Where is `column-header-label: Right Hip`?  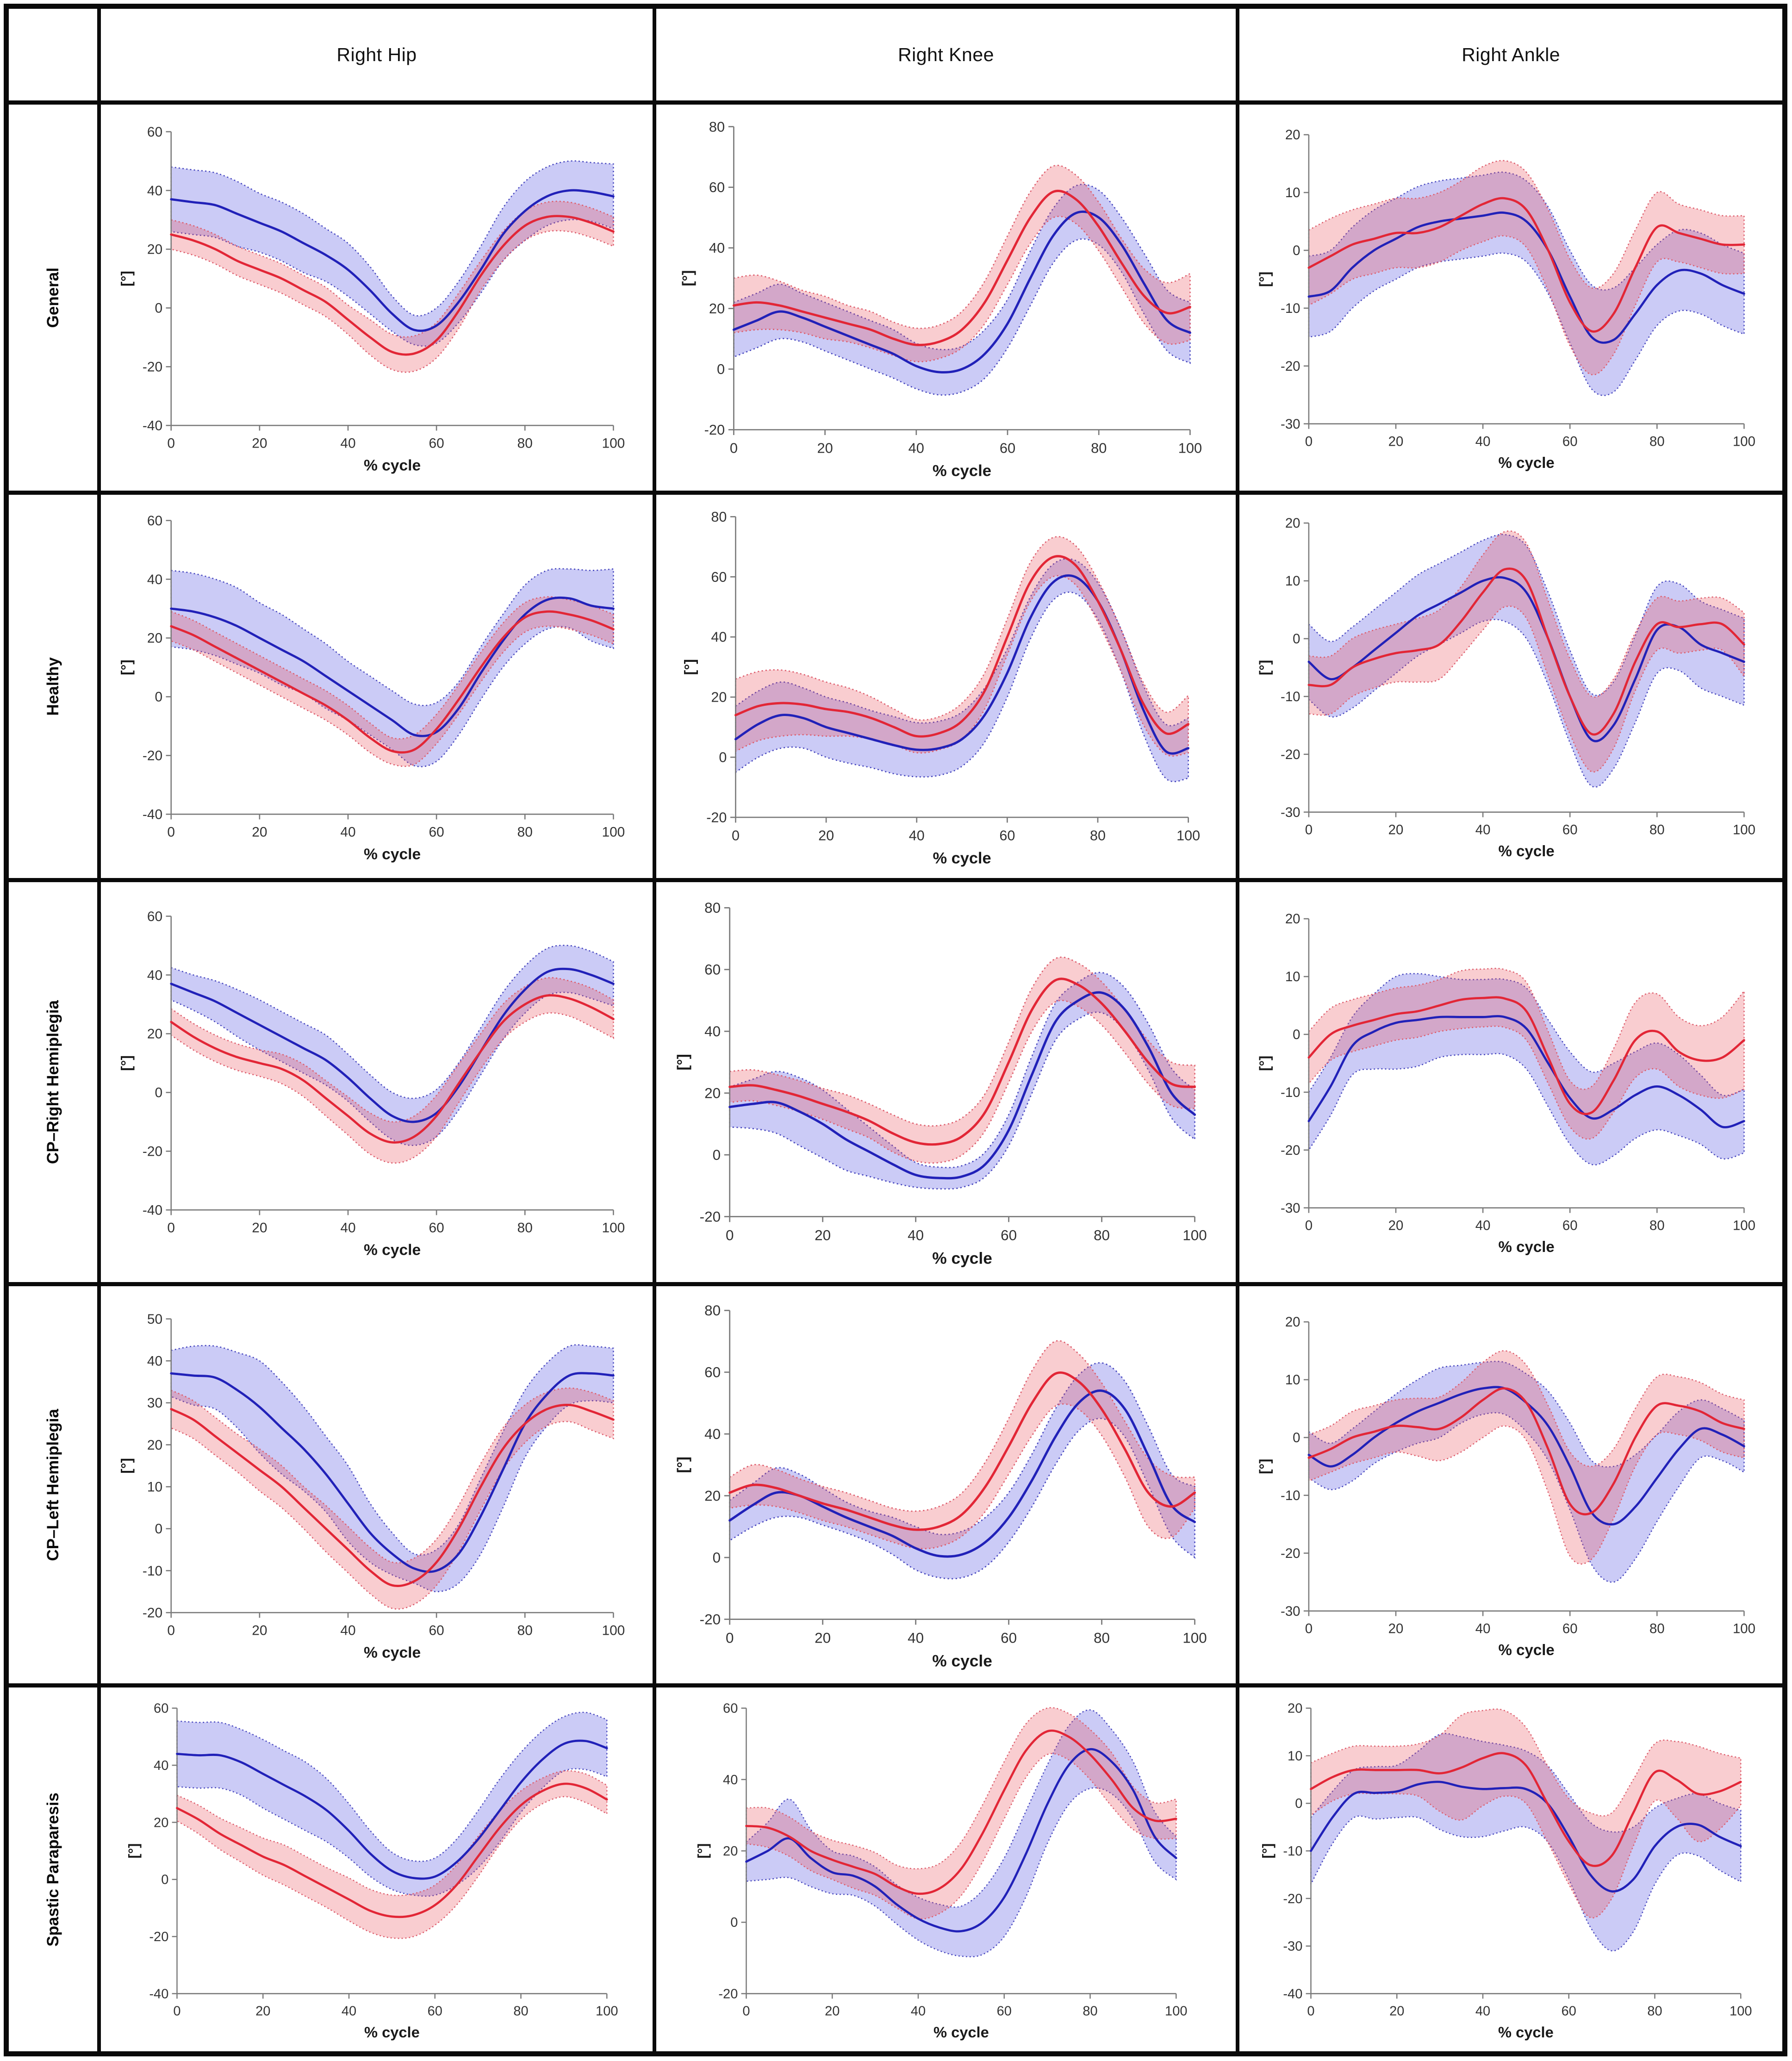 column-header-label: Right Hip is located at coordinates (376, 54).